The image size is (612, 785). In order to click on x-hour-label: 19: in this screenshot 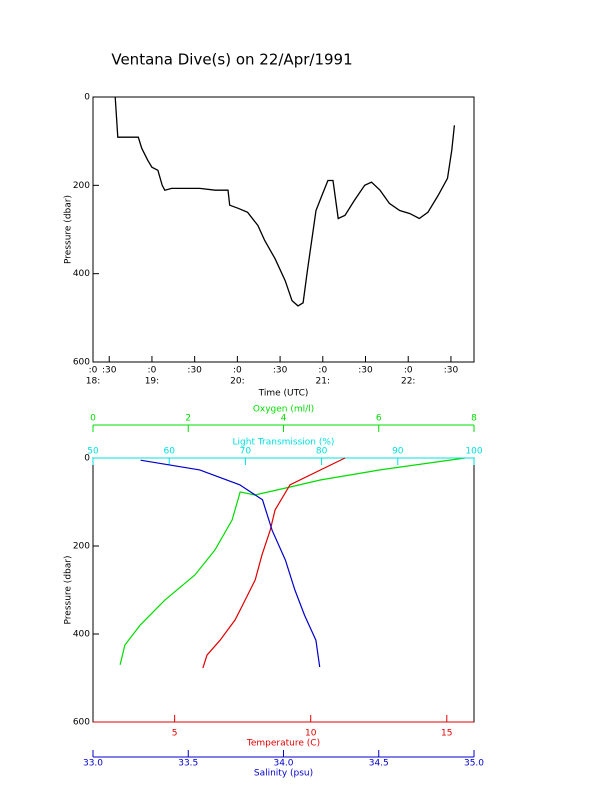, I will do `click(152, 382)`.